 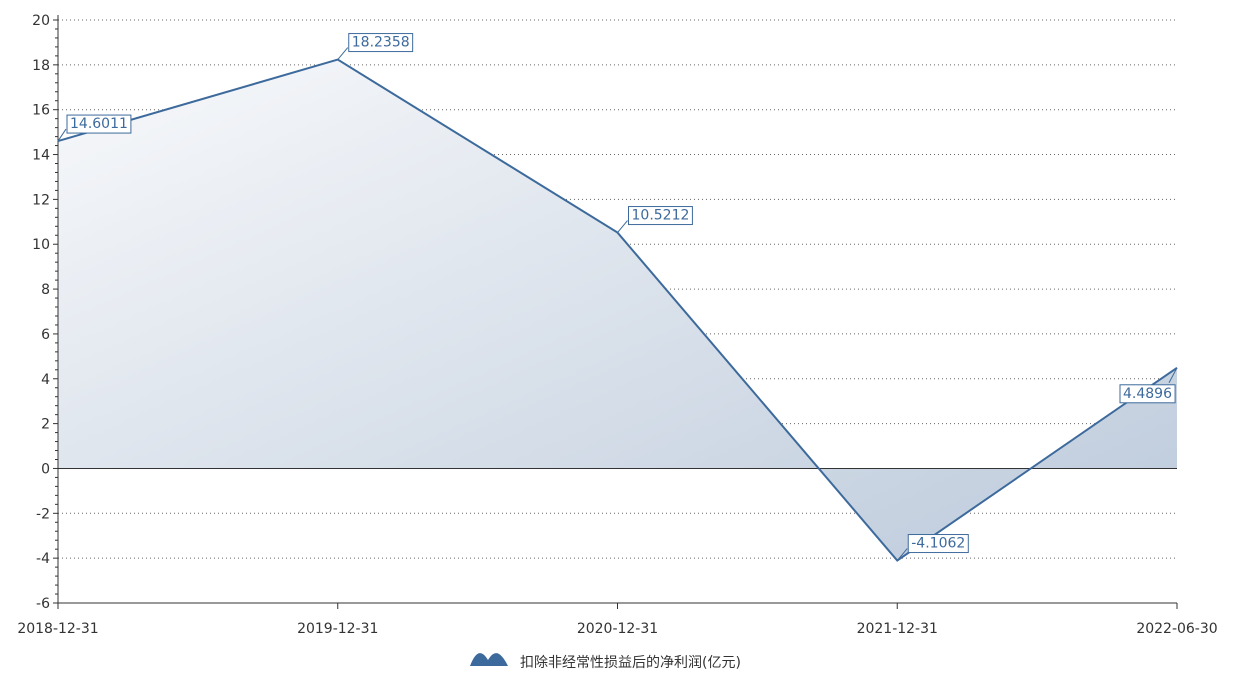 I want to click on y-tick-label: -4, so click(x=43, y=559).